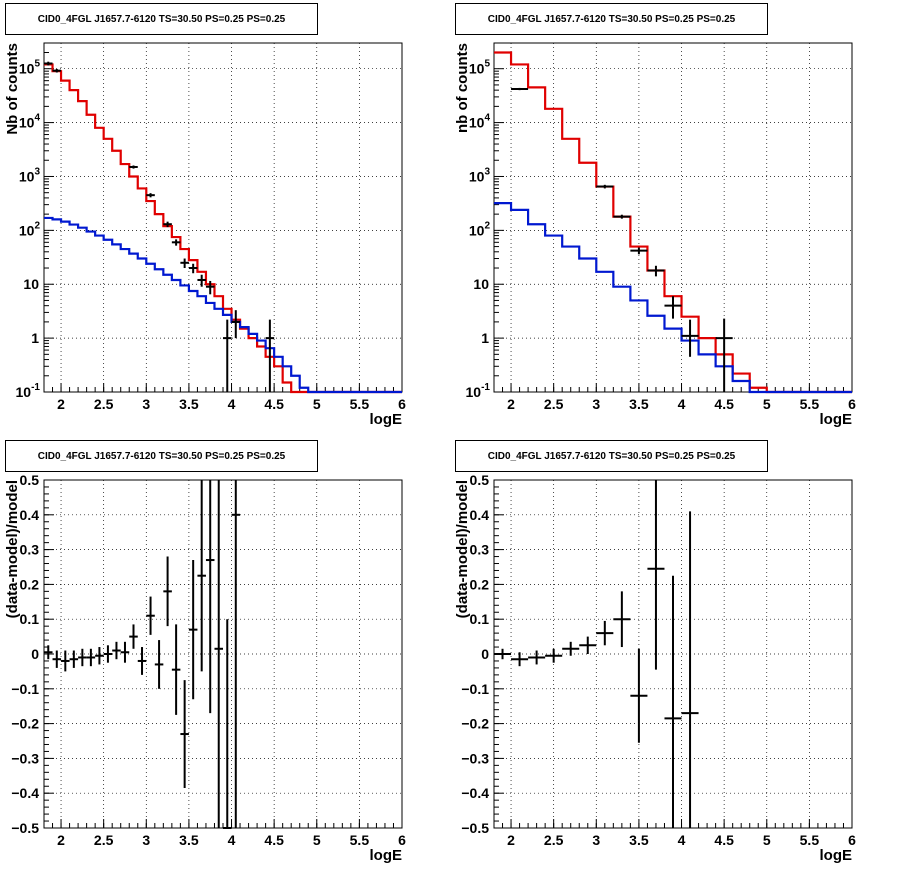 This screenshot has height=880, width=898. Describe the element at coordinates (25, 758) in the screenshot. I see `y-tick-label-bottom-left: −0.3` at that location.